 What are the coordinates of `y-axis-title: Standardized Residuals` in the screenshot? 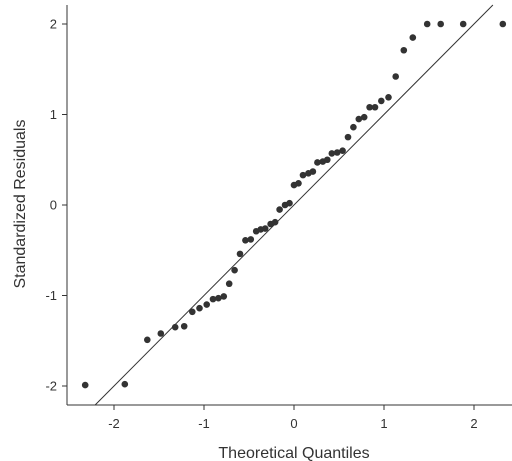 It's located at (20, 204).